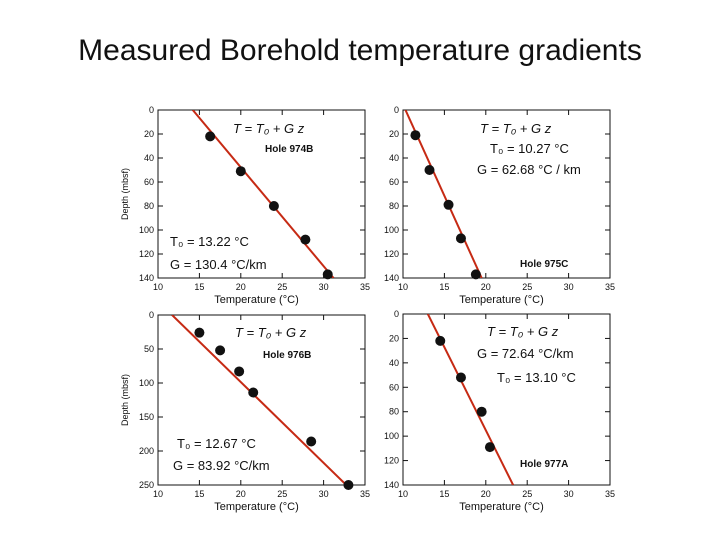 This screenshot has height=540, width=720. What do you see at coordinates (146, 485) in the screenshot?
I see `y-tick-label: 250` at bounding box center [146, 485].